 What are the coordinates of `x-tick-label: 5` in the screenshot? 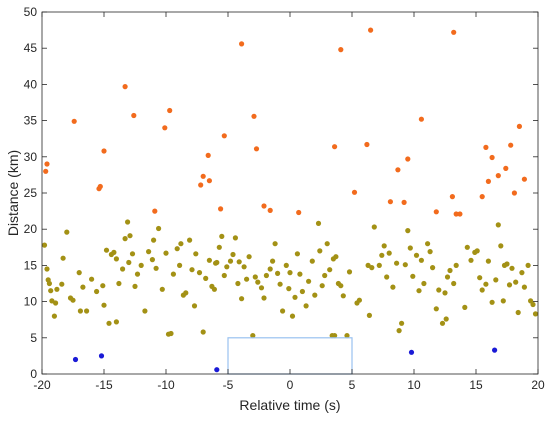 It's located at (352, 385).